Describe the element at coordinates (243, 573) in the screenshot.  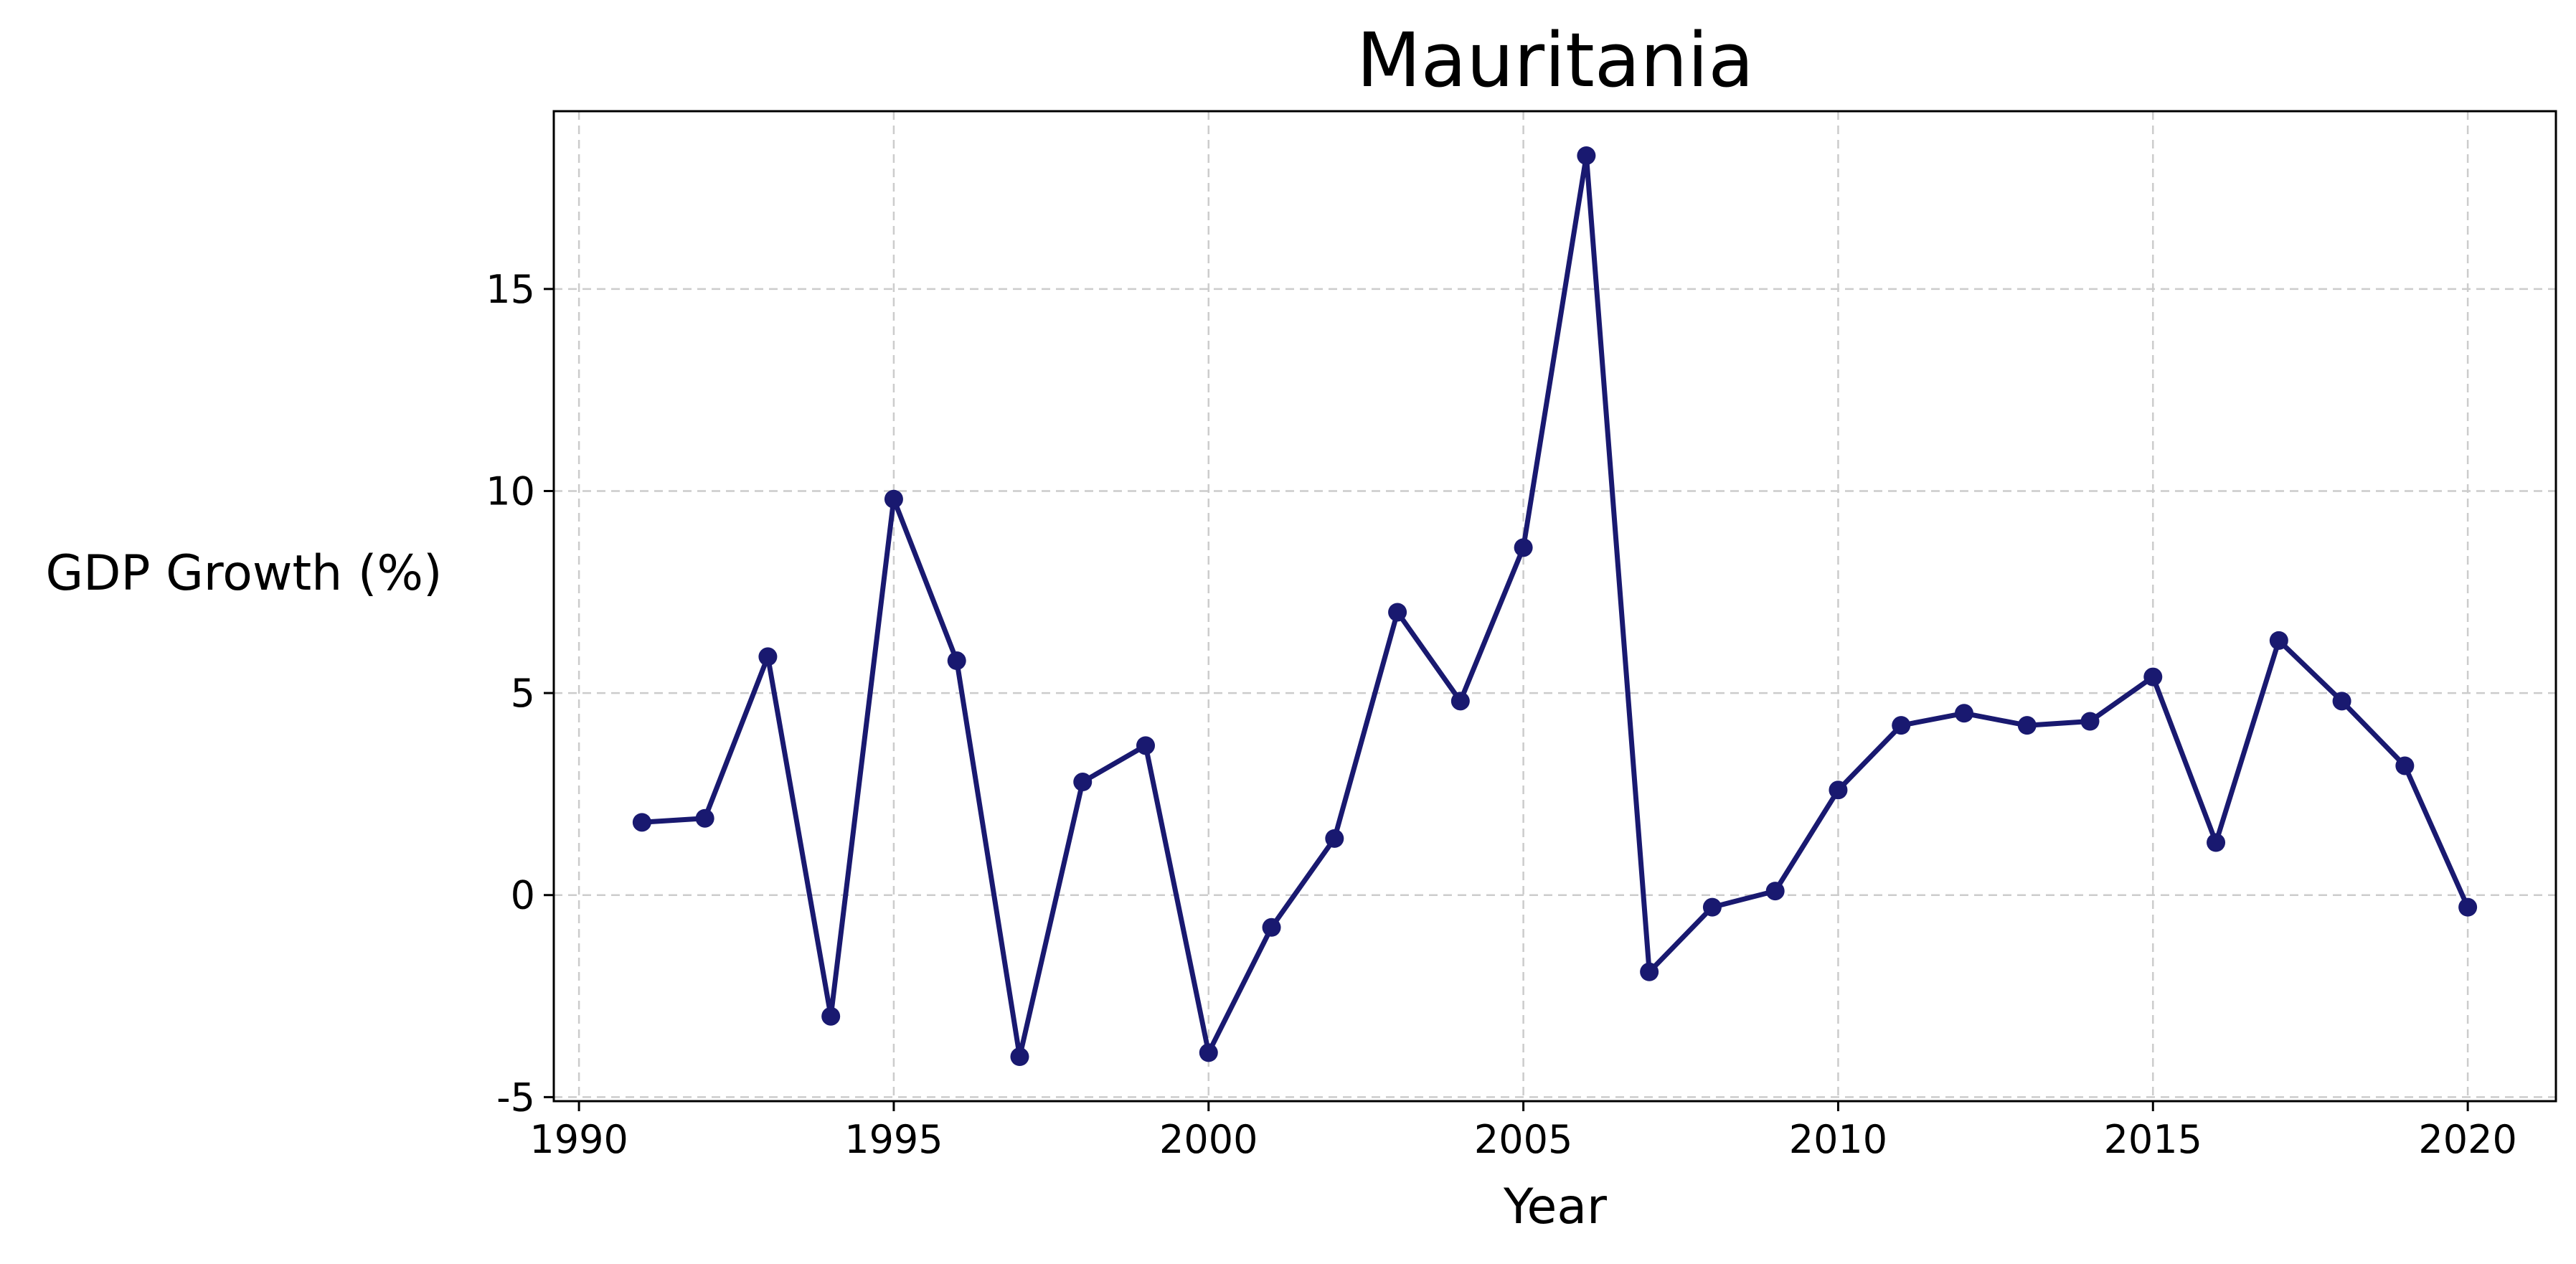
I see `y-axis-label: GDP Growth (%)` at that location.